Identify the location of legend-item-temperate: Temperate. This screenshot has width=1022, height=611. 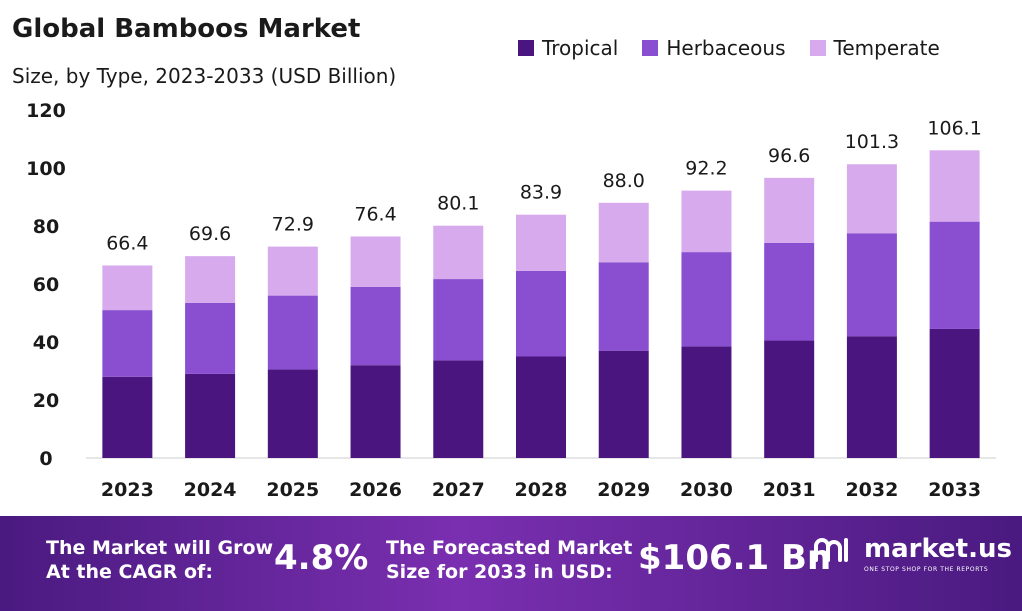
(874, 48).